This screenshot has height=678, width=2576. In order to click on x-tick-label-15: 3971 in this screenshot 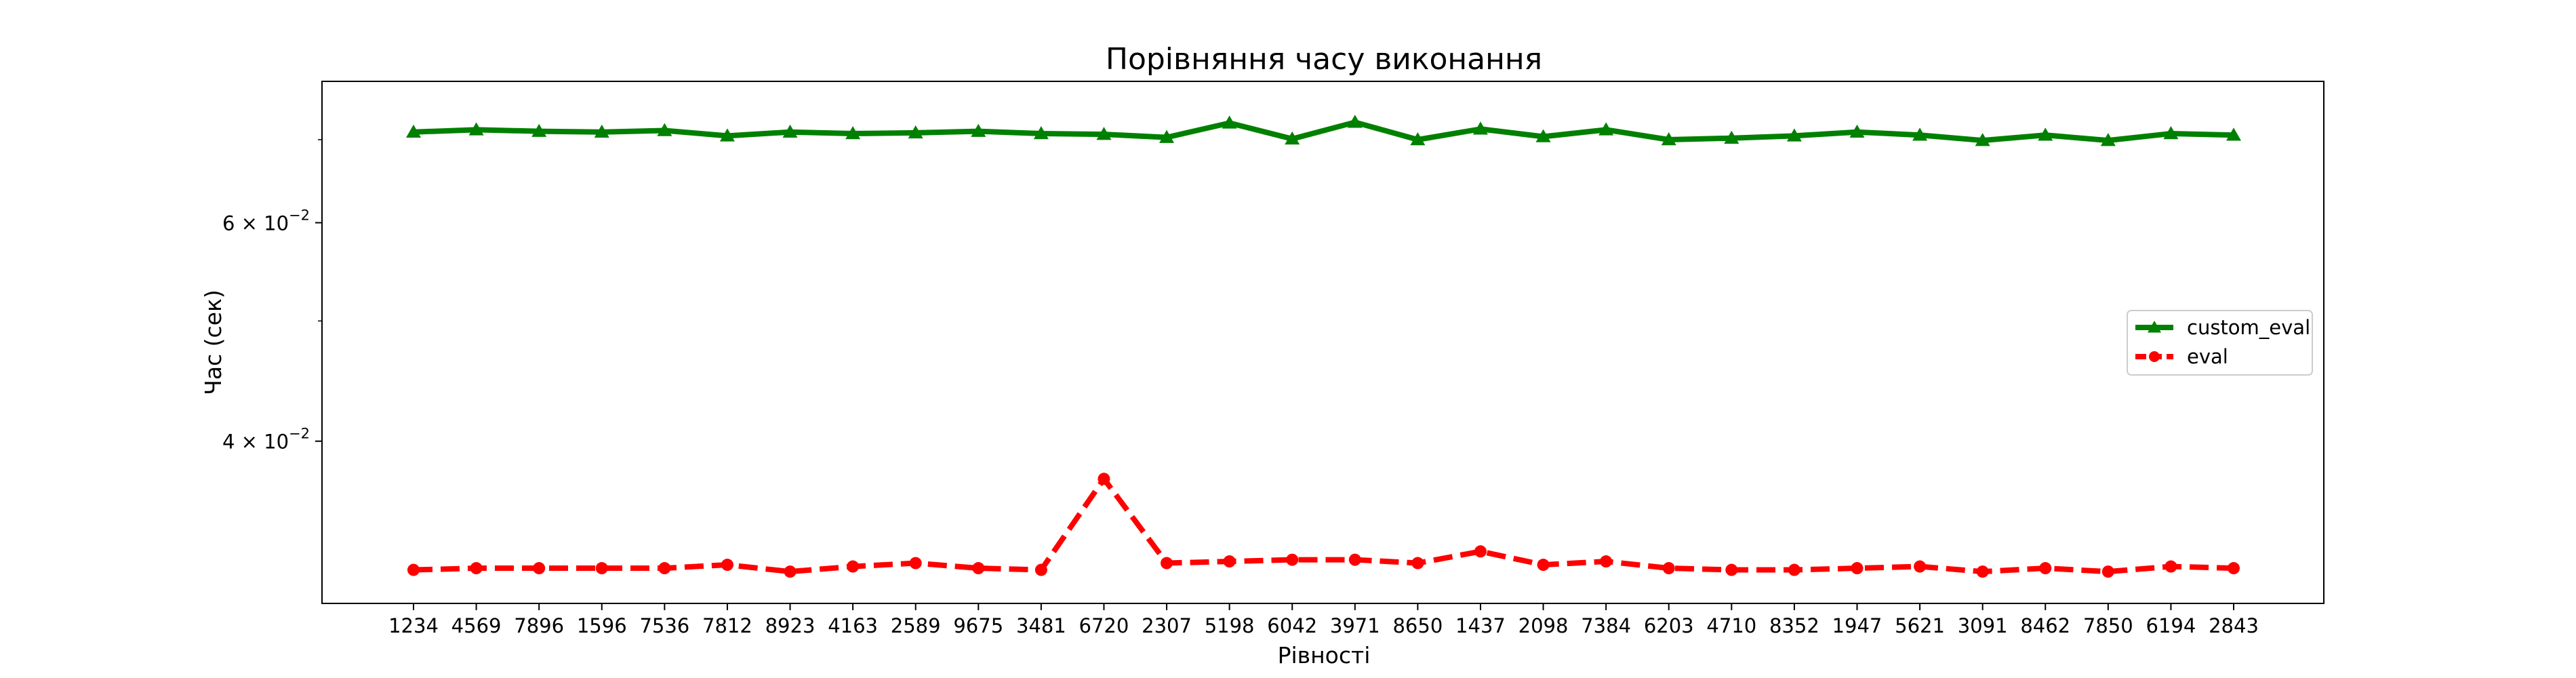, I will do `click(1355, 625)`.